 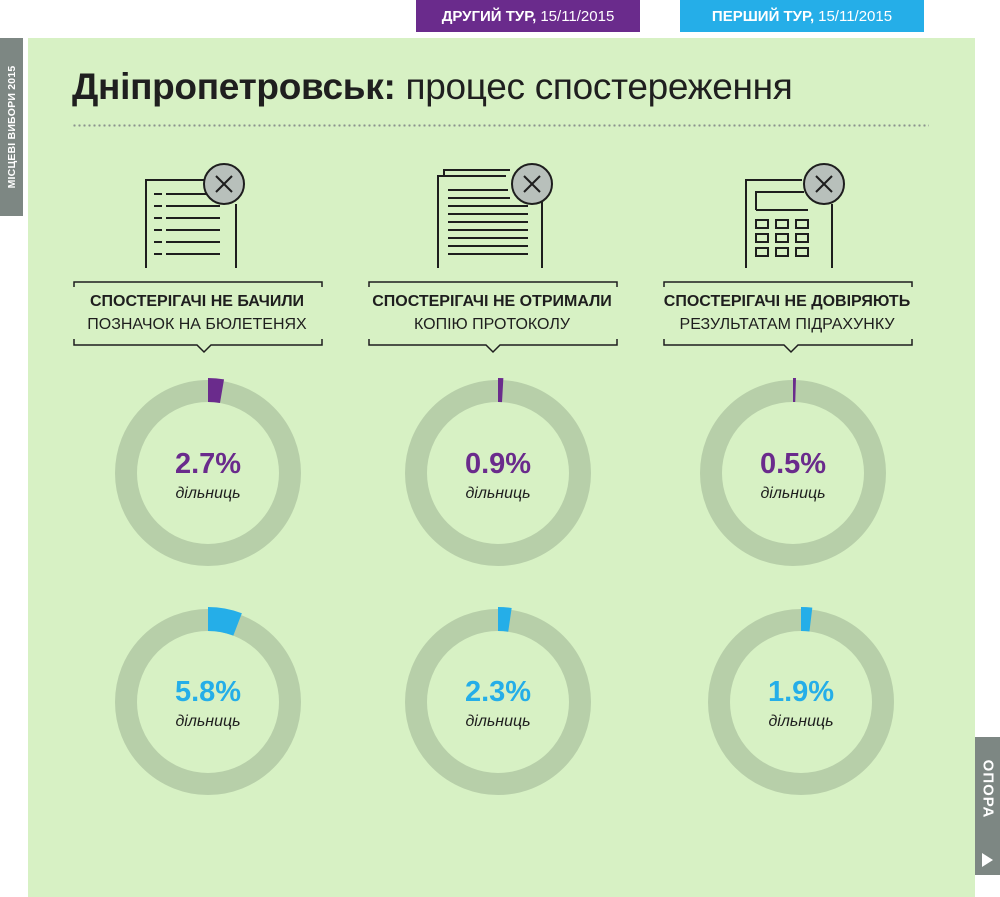 What do you see at coordinates (795, 215) in the screenshot?
I see `calculator-icon` at bounding box center [795, 215].